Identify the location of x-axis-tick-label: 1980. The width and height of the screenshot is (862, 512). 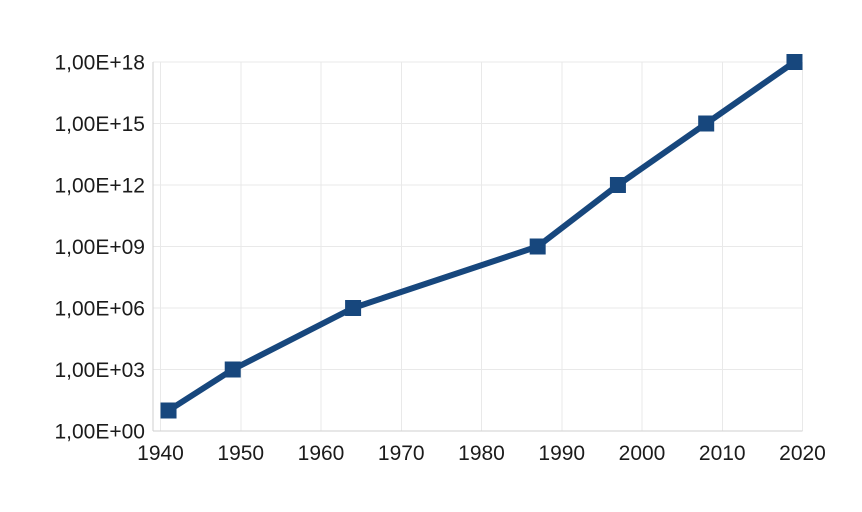
(481, 453).